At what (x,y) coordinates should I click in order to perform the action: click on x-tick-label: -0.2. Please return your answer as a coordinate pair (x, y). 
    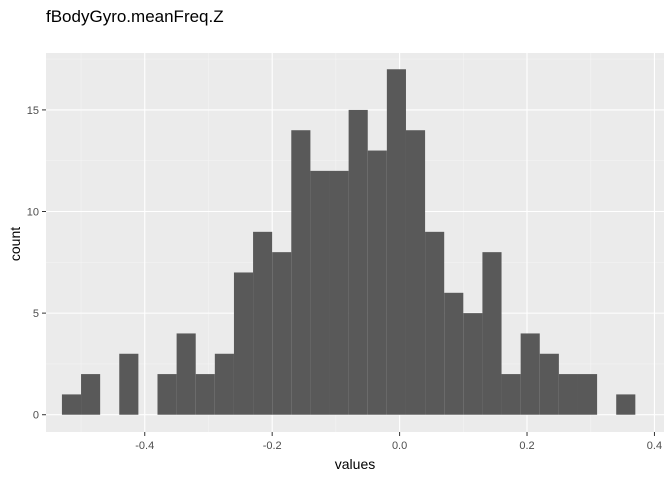
    Looking at the image, I should click on (272, 446).